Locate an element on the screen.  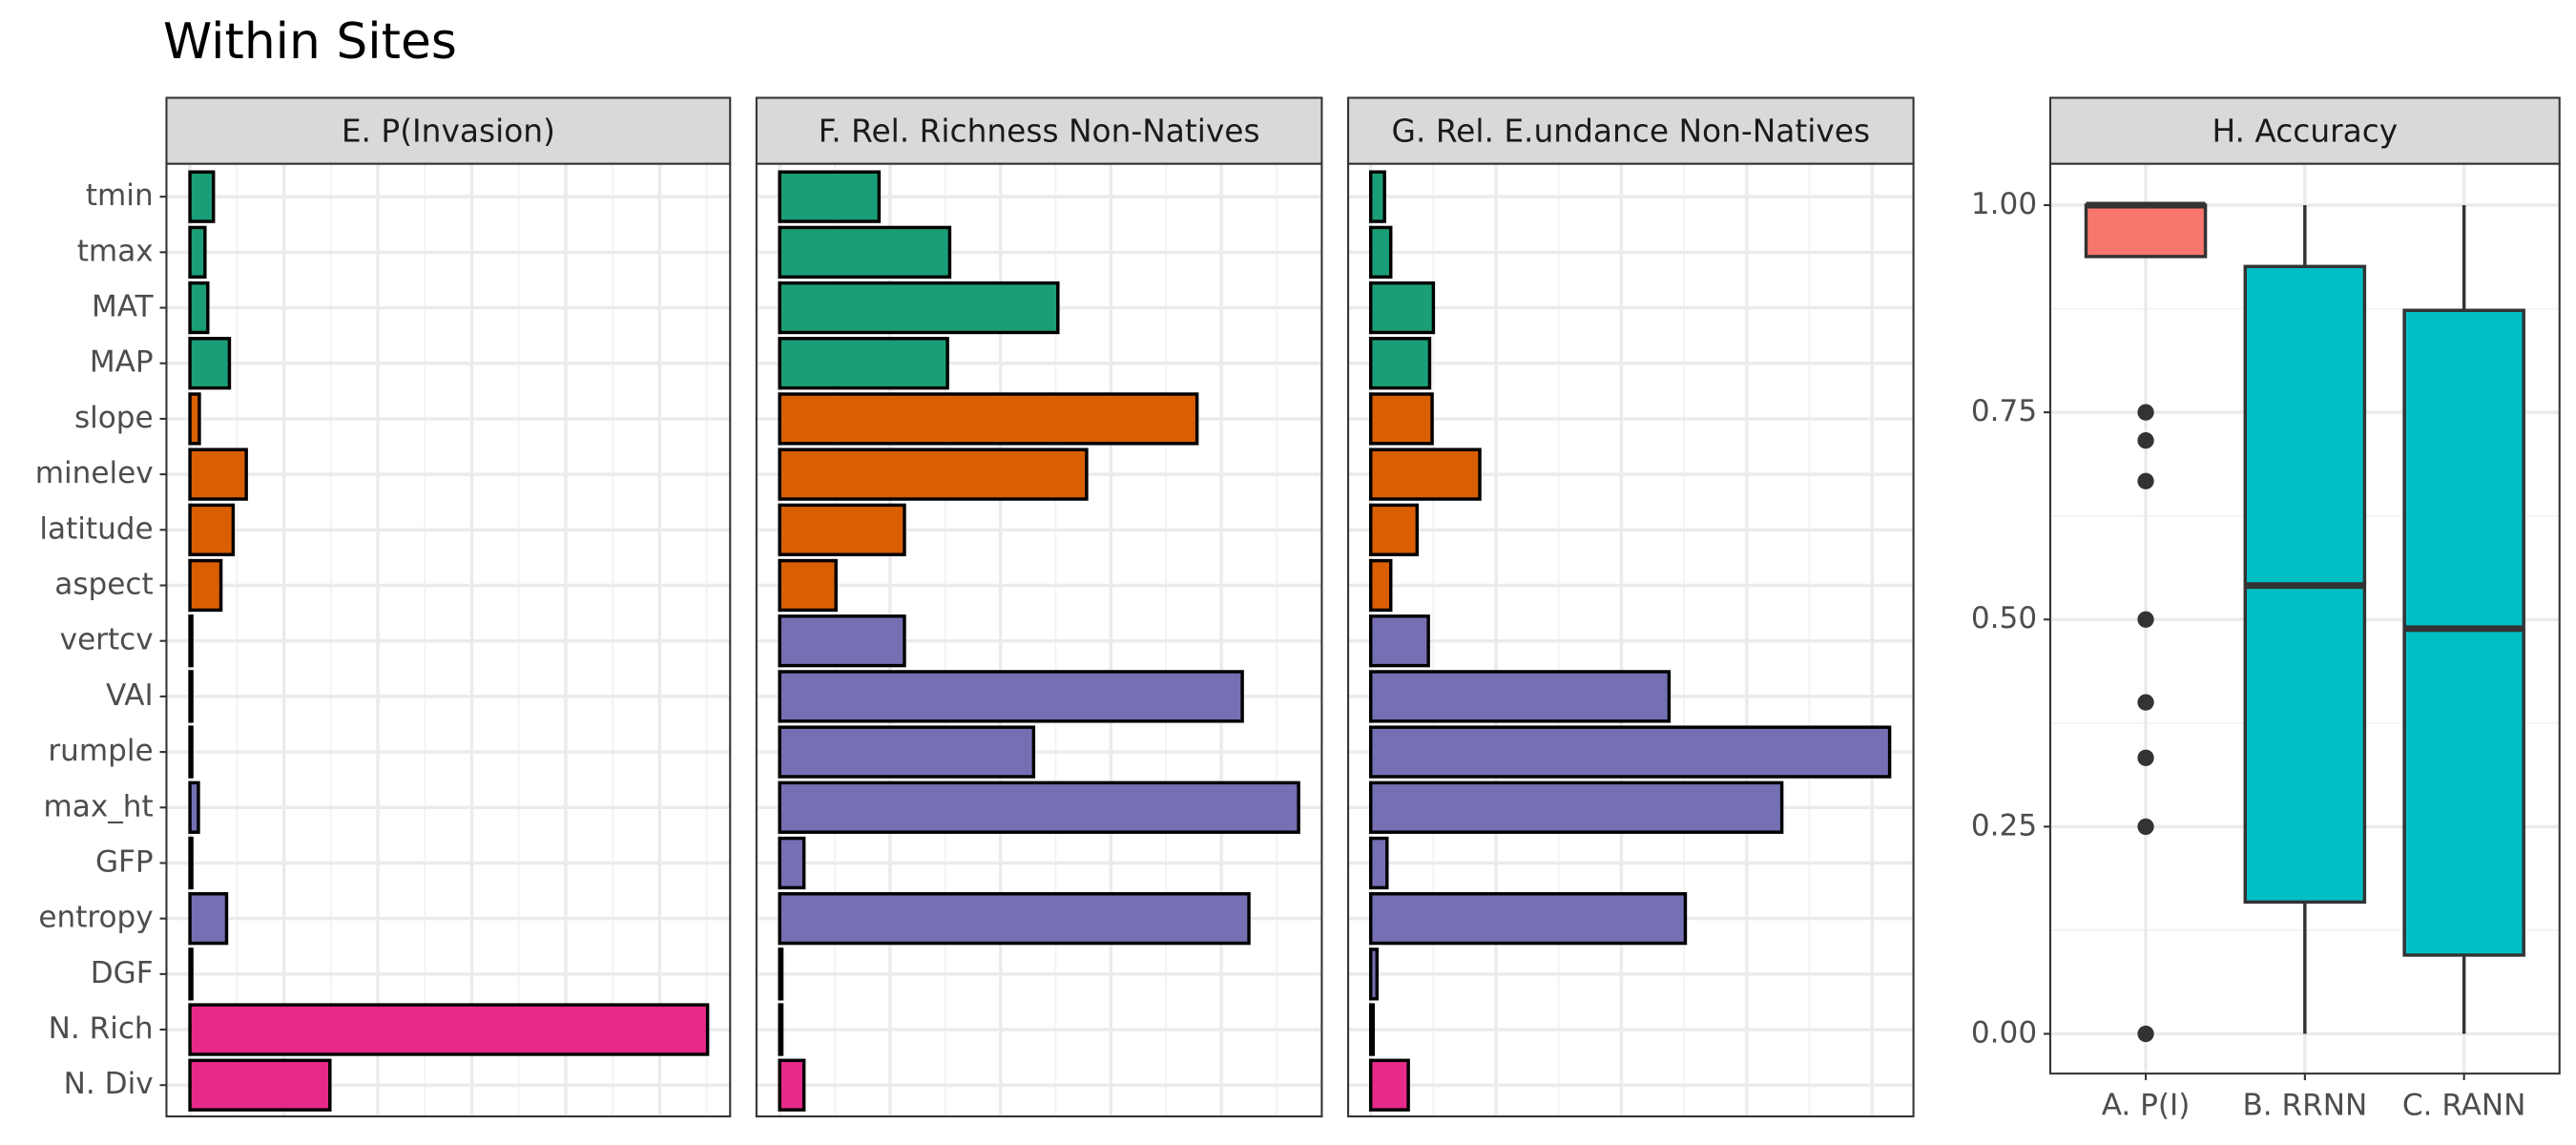
y-tick-label: 1.00 is located at coordinates (2004, 204).